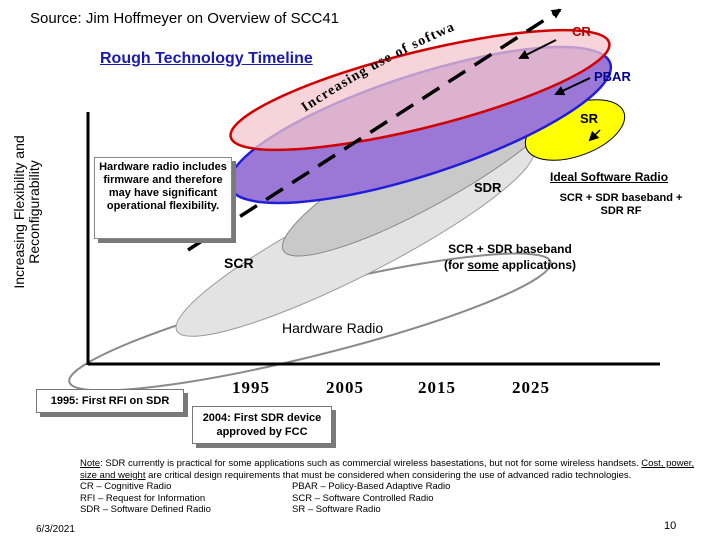 The image size is (720, 540). I want to click on ideal-software-radio-label: Ideal Software Radio, so click(609, 177).